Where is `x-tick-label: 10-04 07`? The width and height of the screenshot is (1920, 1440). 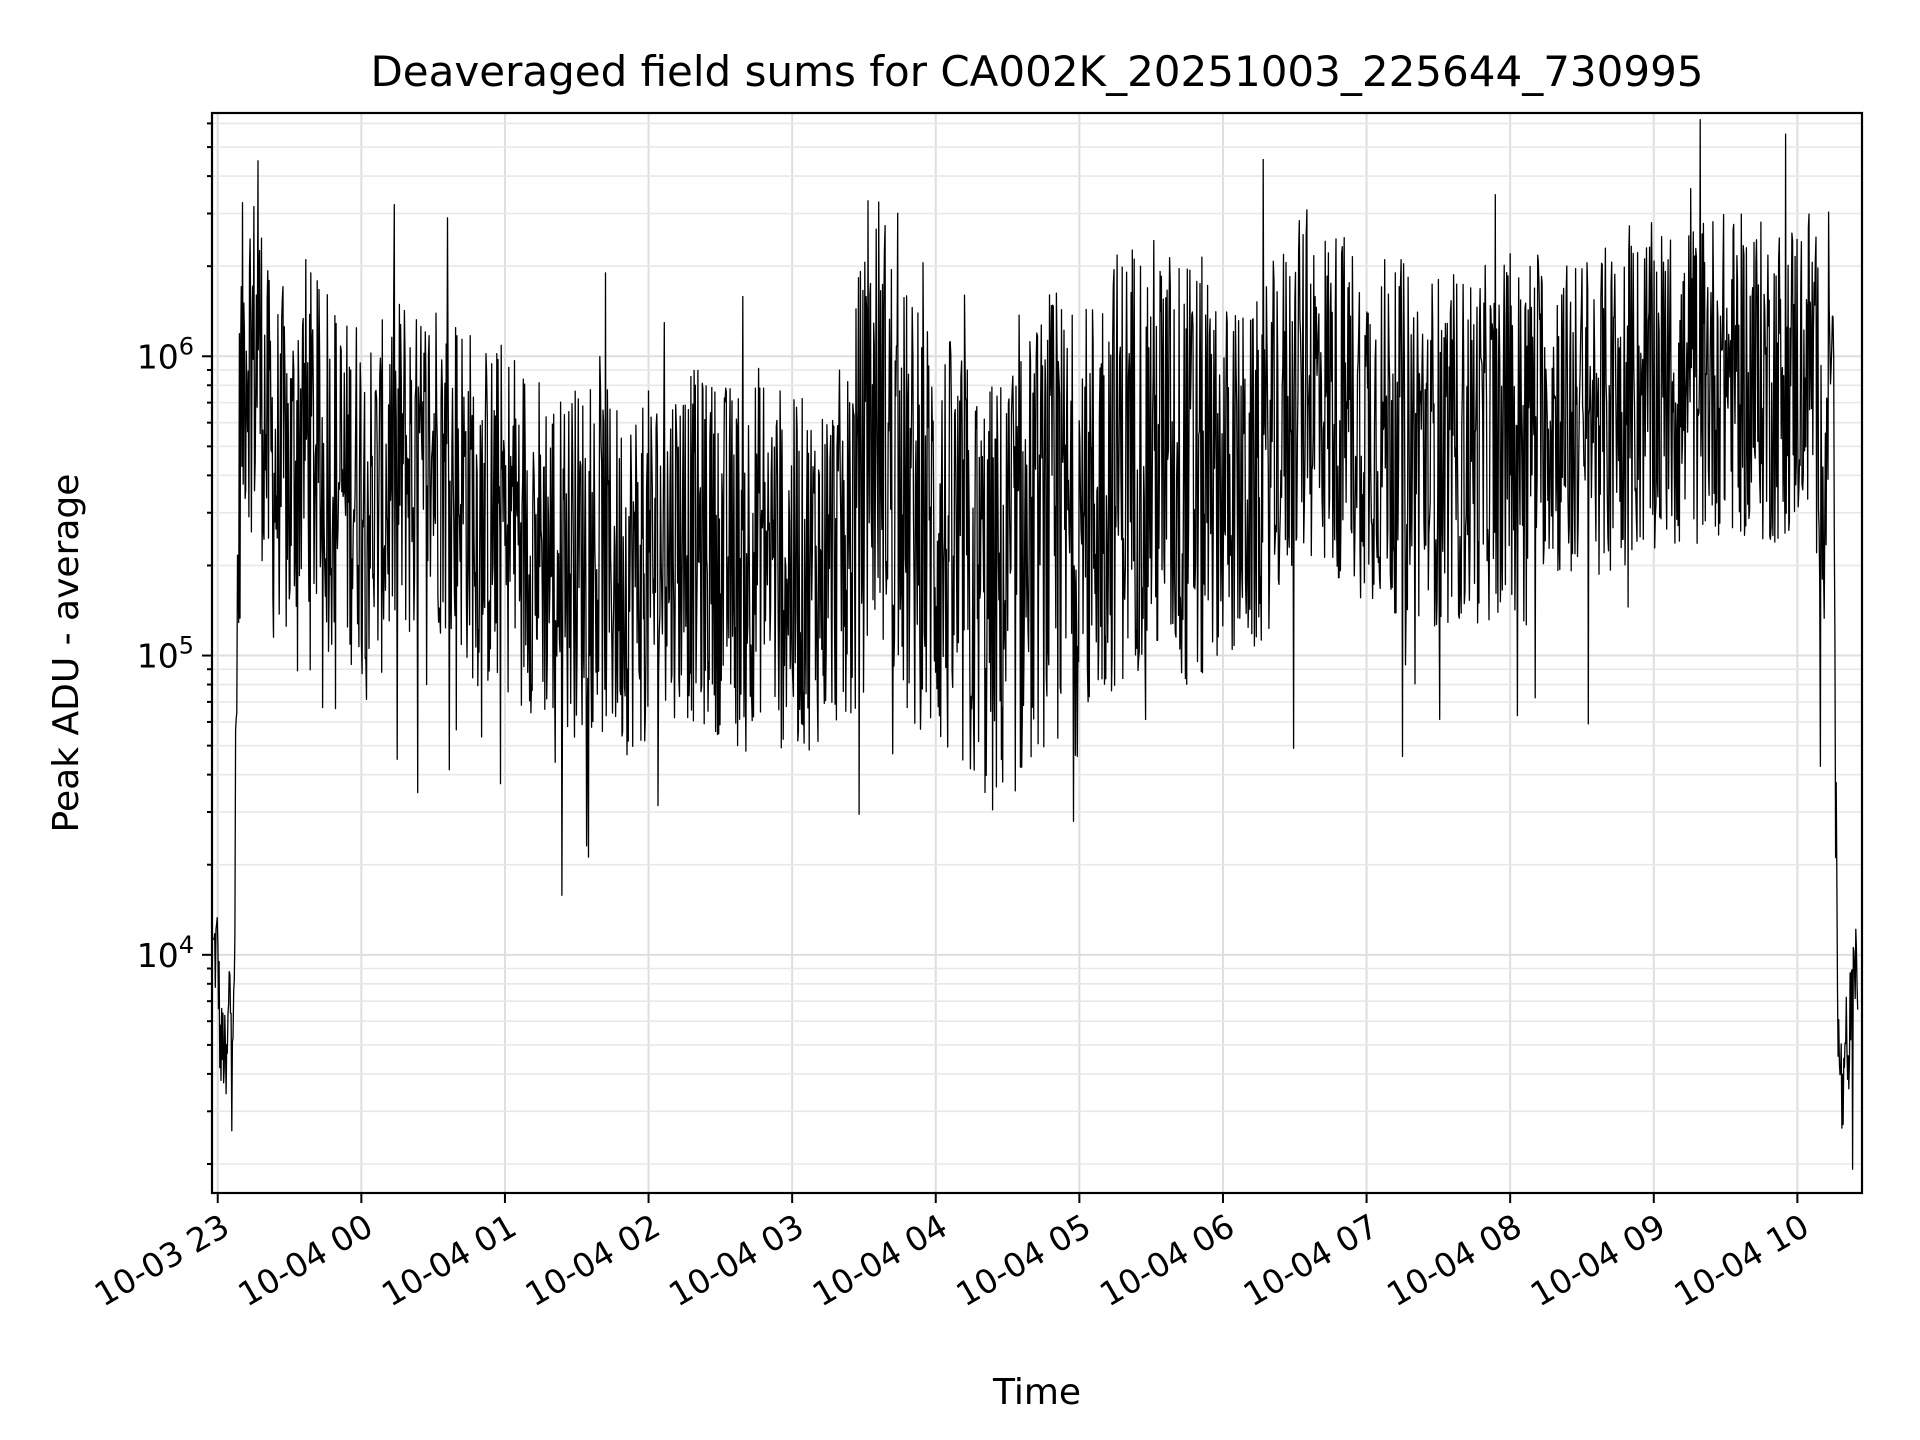
x-tick-label: 10-04 07 is located at coordinates (1311, 1260).